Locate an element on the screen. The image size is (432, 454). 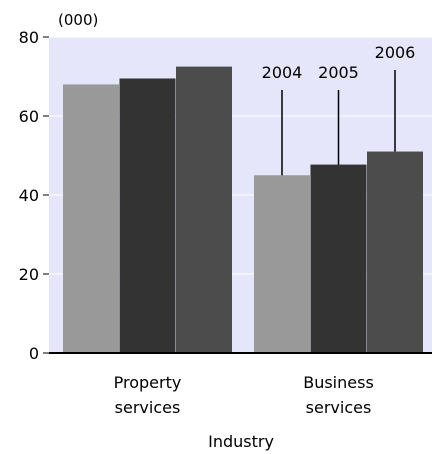
x-axis-title: Industry is located at coordinates (241, 441).